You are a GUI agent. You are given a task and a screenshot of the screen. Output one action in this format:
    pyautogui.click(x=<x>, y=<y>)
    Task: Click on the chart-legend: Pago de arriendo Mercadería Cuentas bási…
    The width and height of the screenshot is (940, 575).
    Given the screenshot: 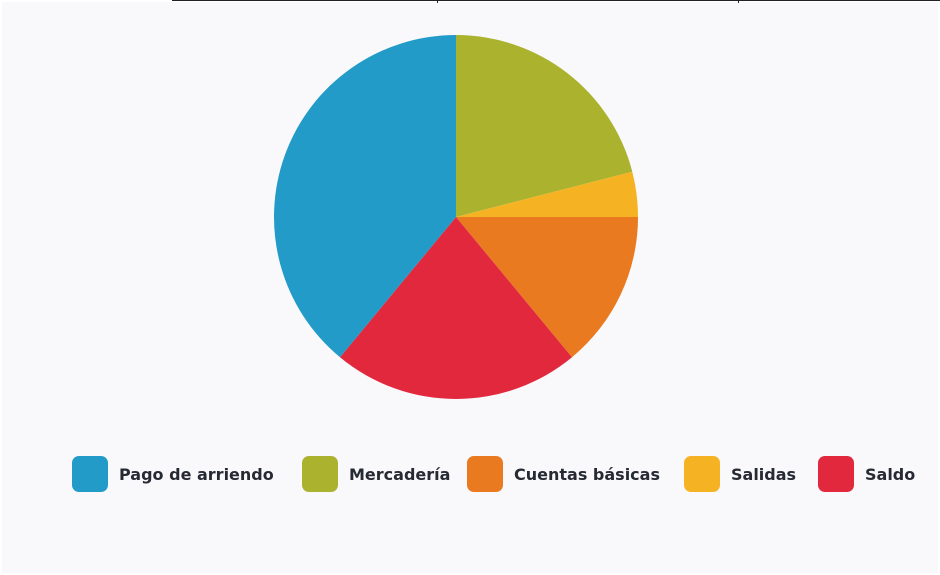 What is the action you would take?
    pyautogui.click(x=470, y=474)
    